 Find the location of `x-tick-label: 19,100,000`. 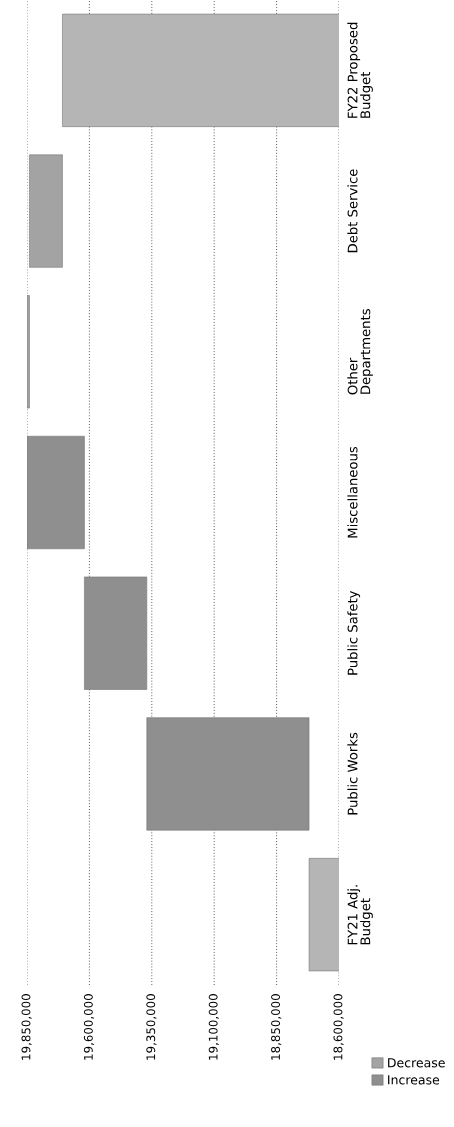

x-tick-label: 19,100,000 is located at coordinates (213, 1027).